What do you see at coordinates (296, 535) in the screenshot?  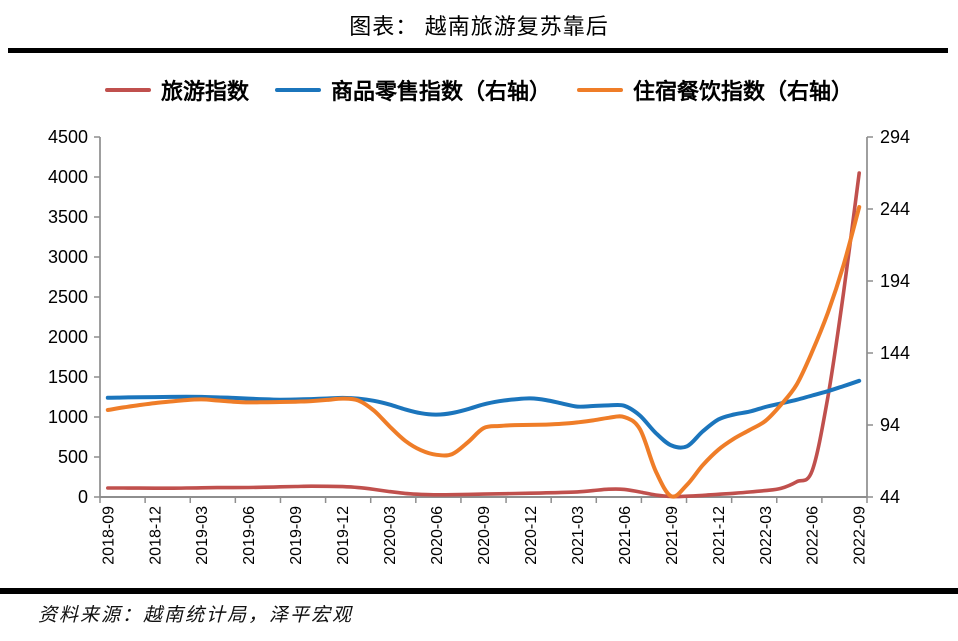 I see `x-axis-label: 2019-09` at bounding box center [296, 535].